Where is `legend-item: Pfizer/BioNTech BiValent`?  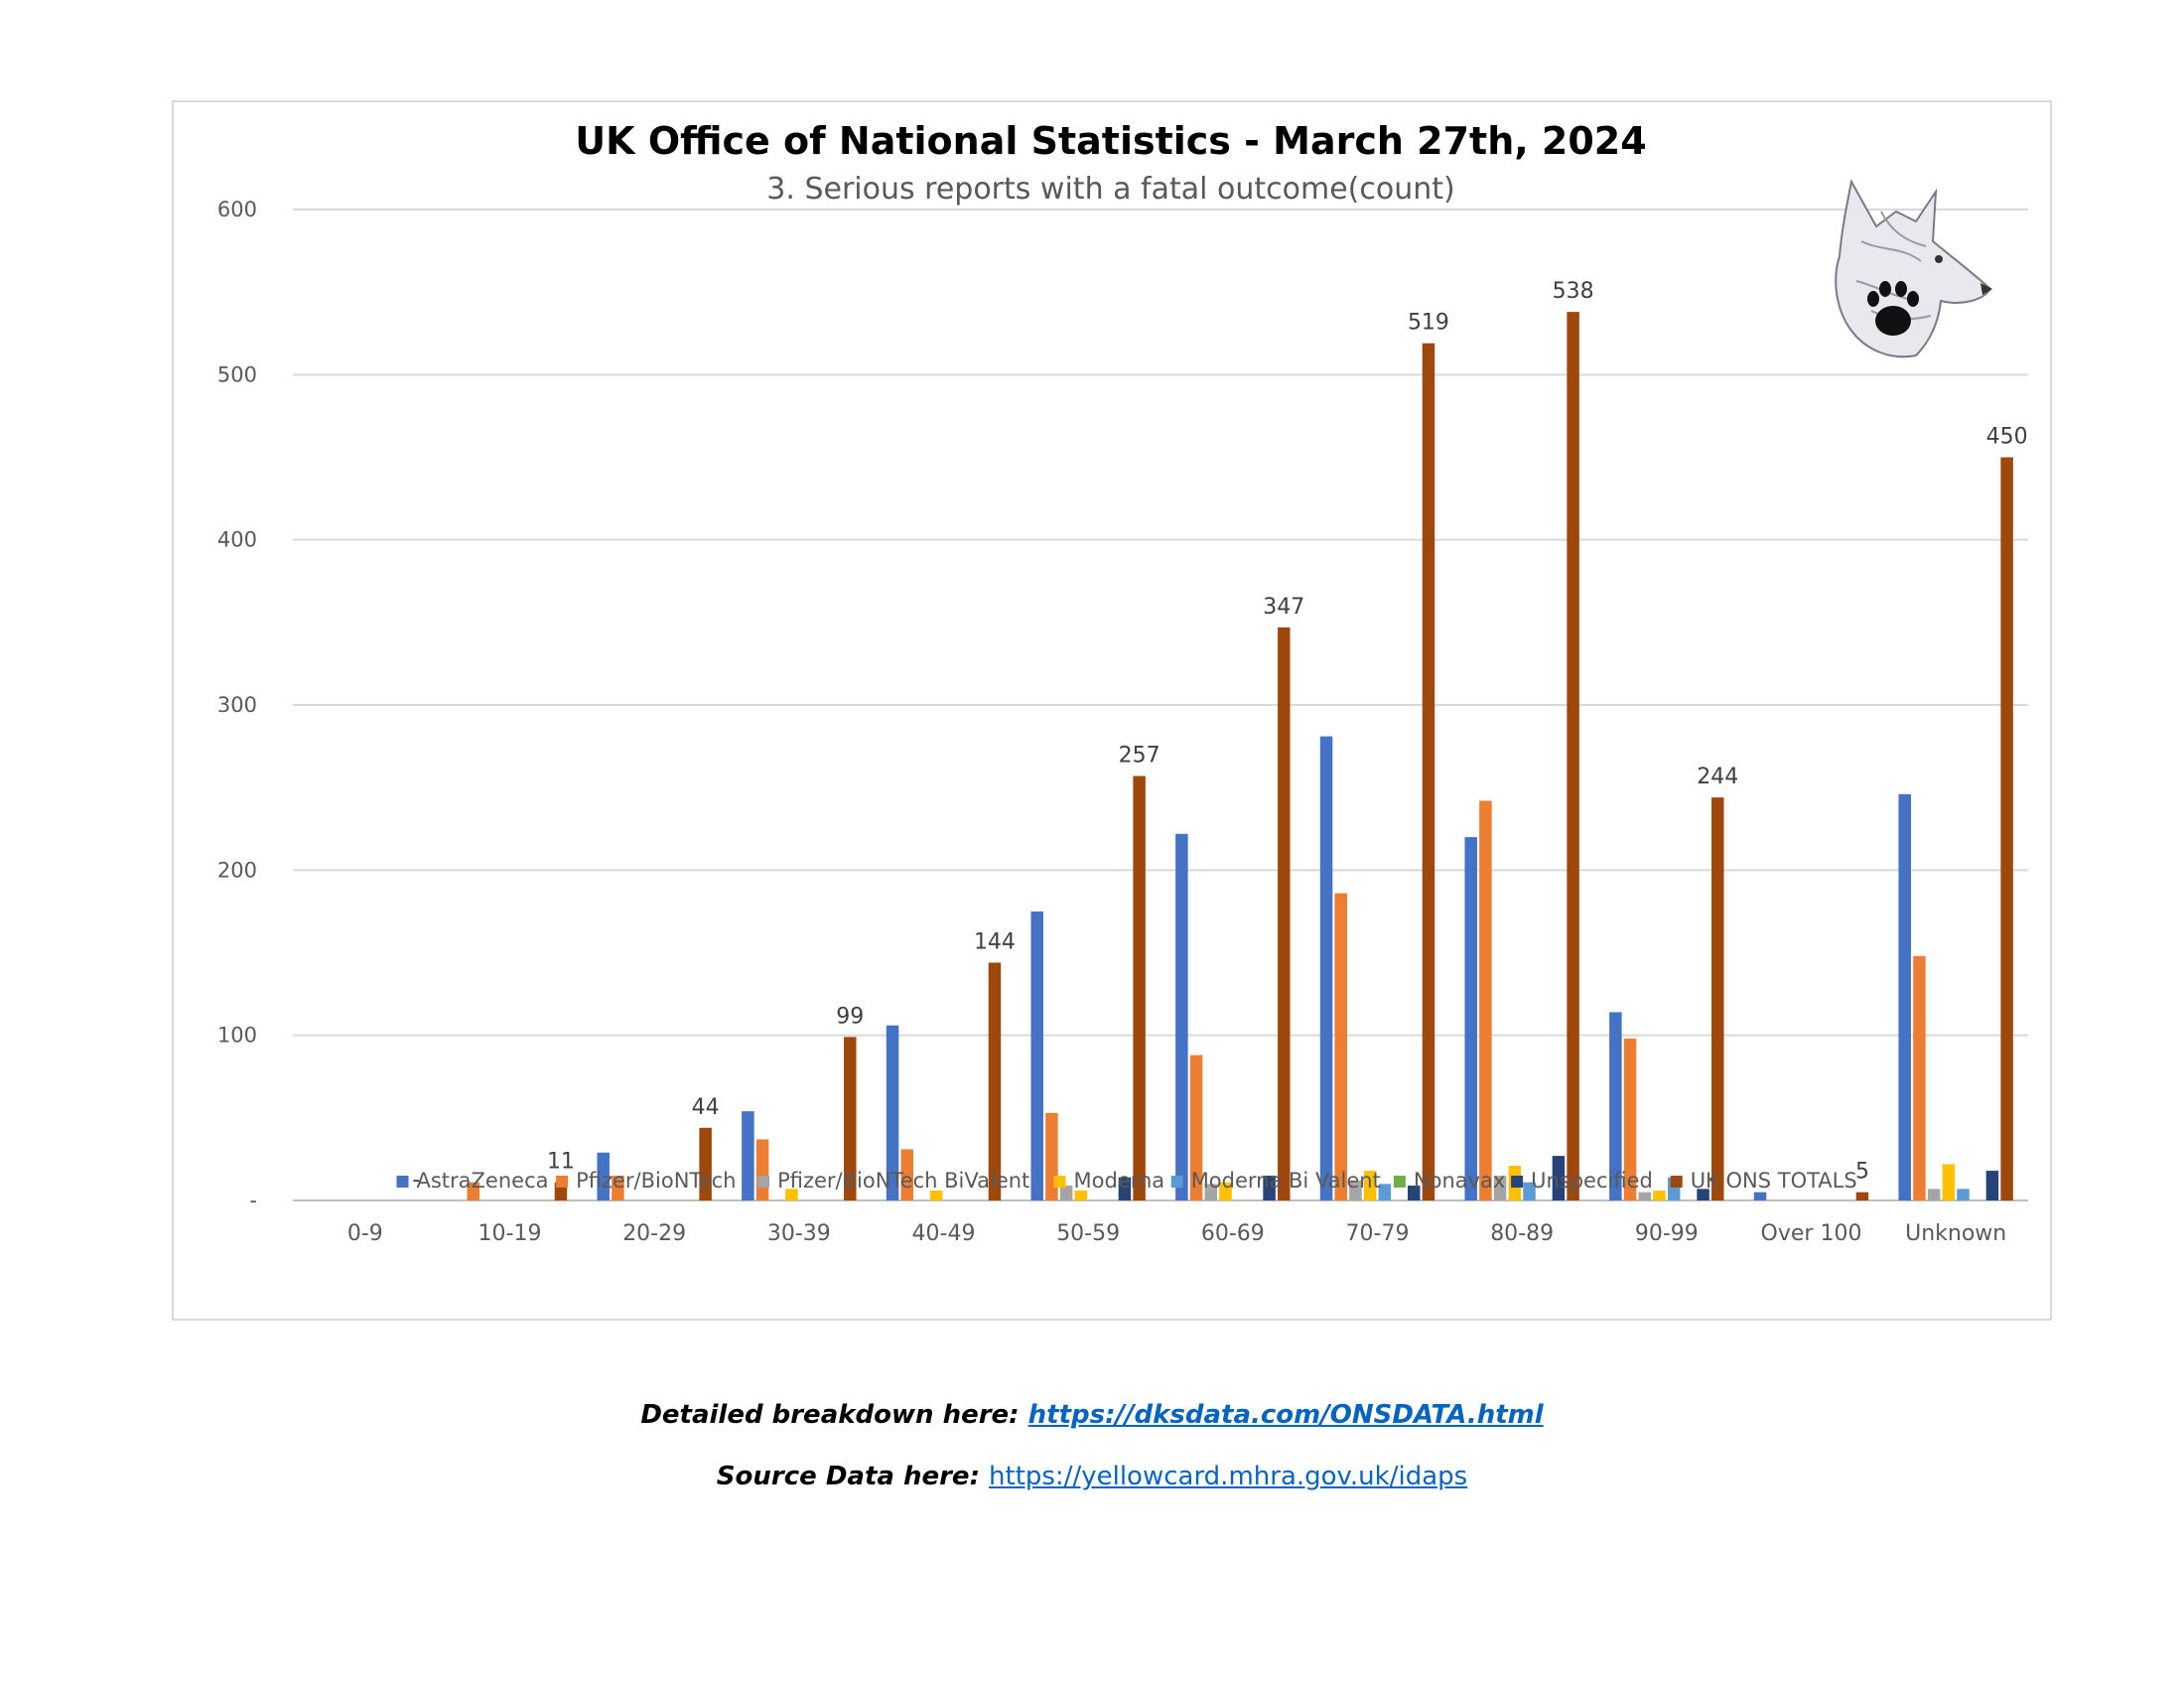 legend-item: Pfizer/BioNTech BiValent is located at coordinates (893, 1181).